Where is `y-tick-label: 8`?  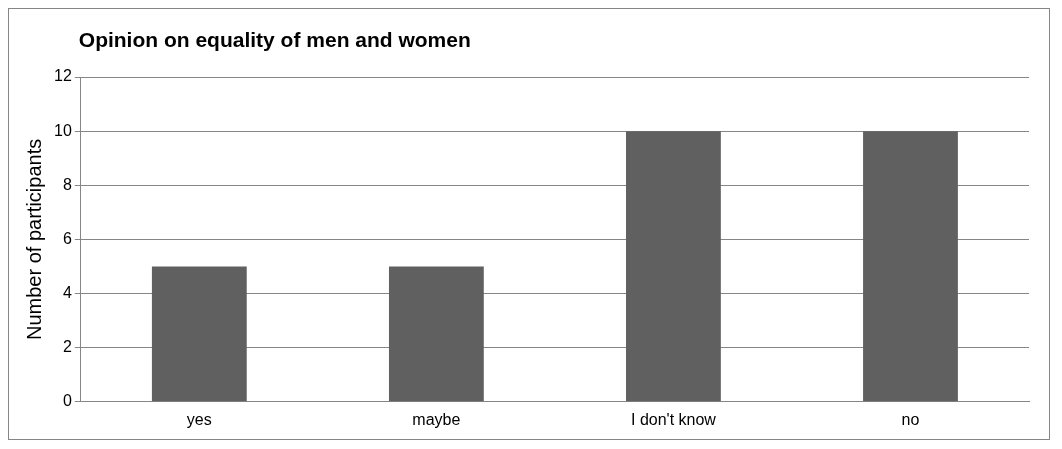 y-tick-label: 8 is located at coordinates (67, 184).